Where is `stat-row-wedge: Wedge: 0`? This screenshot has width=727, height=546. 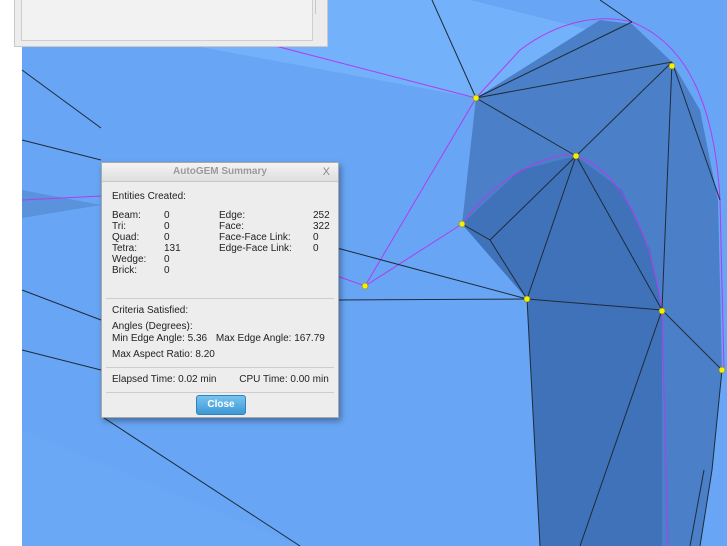 stat-row-wedge: Wedge: 0 is located at coordinates (162, 259).